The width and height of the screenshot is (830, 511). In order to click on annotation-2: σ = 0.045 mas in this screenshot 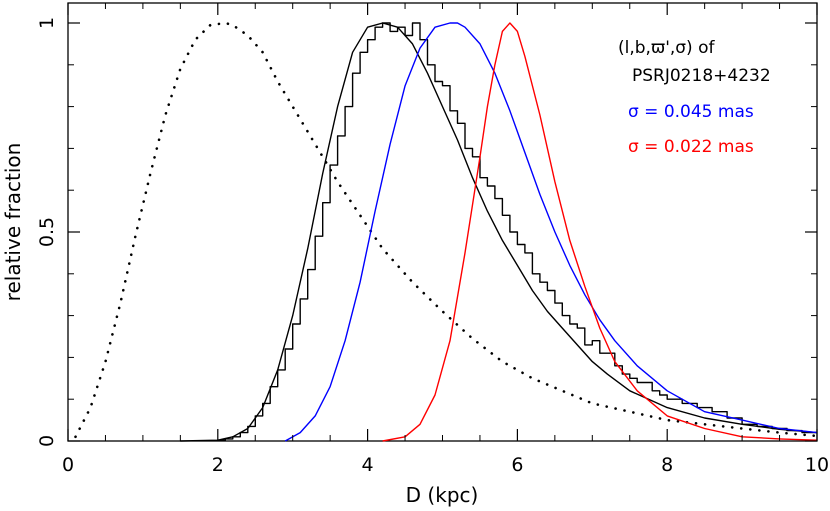, I will do `click(691, 112)`.